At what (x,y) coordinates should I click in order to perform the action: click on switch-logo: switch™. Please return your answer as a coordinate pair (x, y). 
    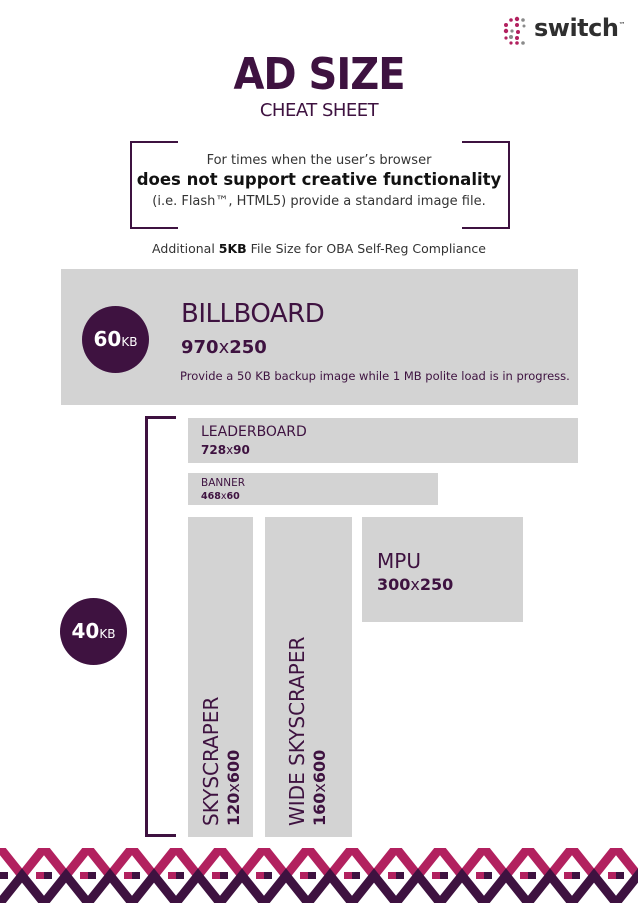
    Looking at the image, I should click on (564, 31).